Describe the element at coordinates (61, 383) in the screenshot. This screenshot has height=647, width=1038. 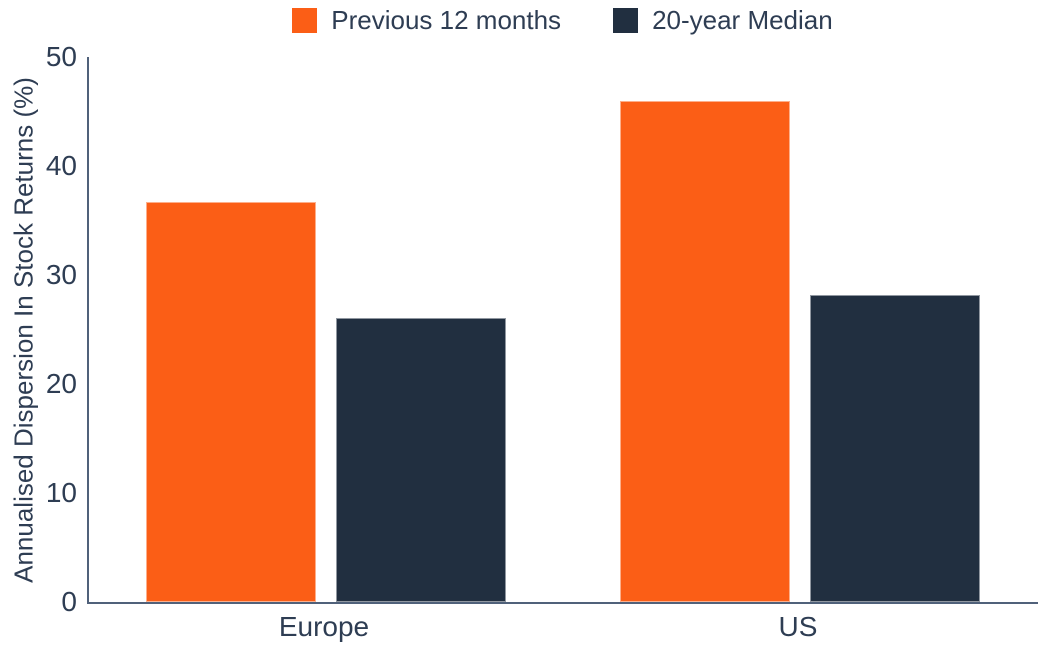
I see `y-tick-label: 20` at that location.